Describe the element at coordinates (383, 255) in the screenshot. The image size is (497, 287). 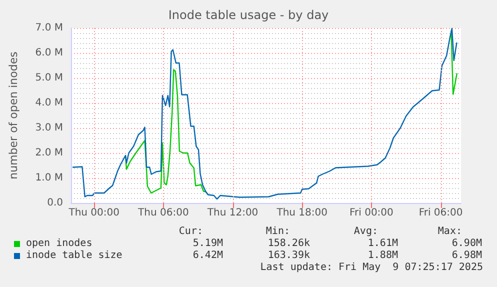
I see `text: 1.88M` at that location.